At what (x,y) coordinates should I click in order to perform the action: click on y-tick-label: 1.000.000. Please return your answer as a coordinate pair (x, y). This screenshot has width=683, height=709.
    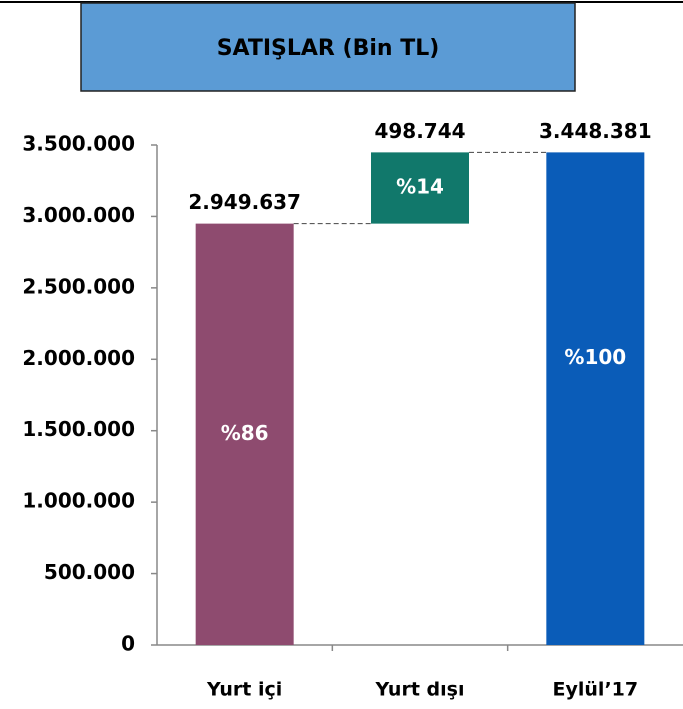
    Looking at the image, I should click on (78, 501).